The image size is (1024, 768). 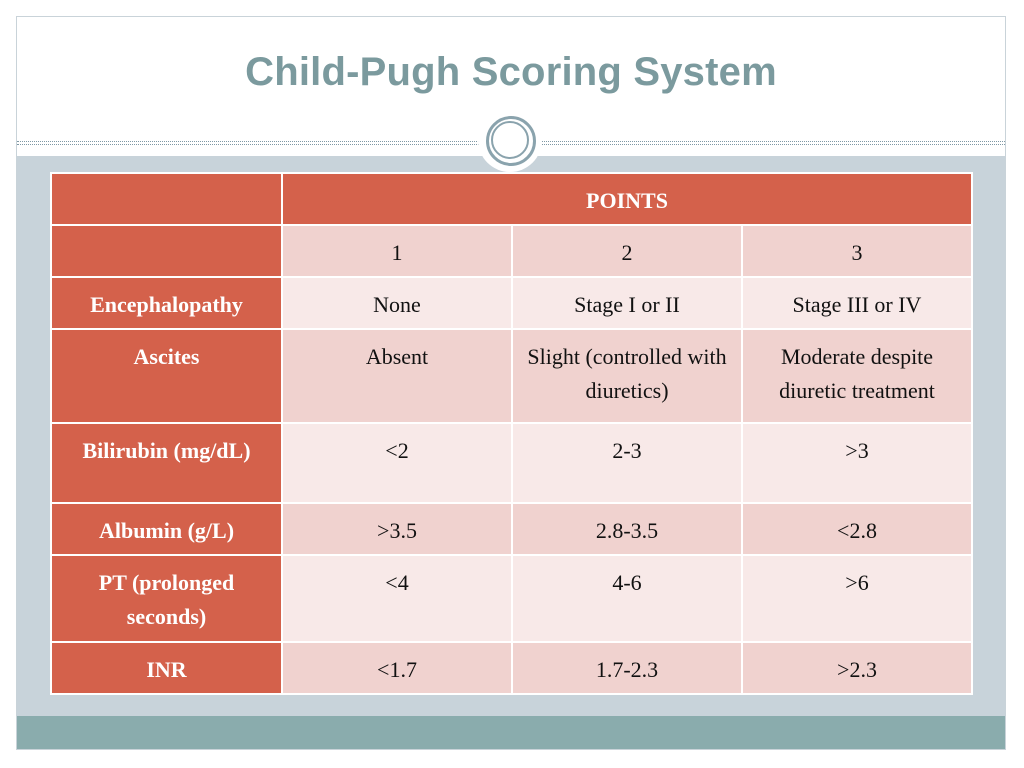 What do you see at coordinates (857, 667) in the screenshot?
I see `table-cell: >2.3` at bounding box center [857, 667].